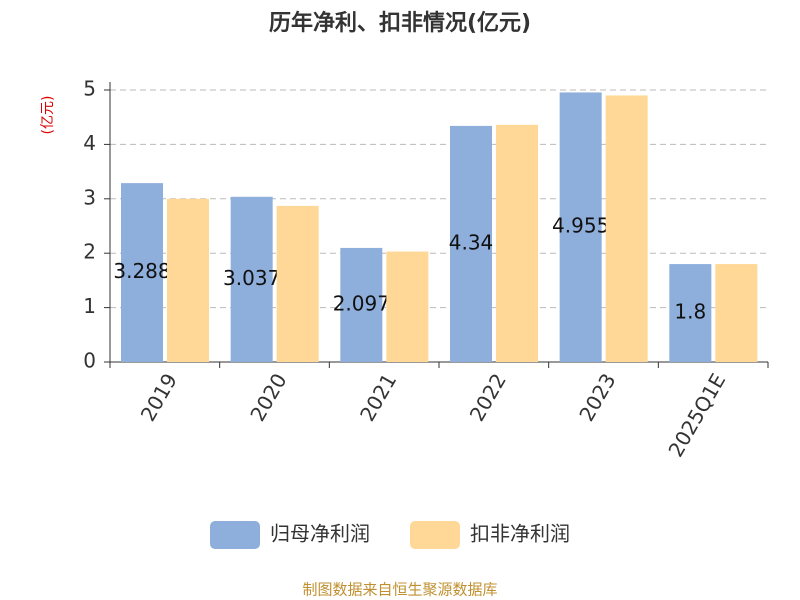 This screenshot has width=800, height=600. Describe the element at coordinates (320, 534) in the screenshot. I see `legend-label: 归母净利润` at that location.